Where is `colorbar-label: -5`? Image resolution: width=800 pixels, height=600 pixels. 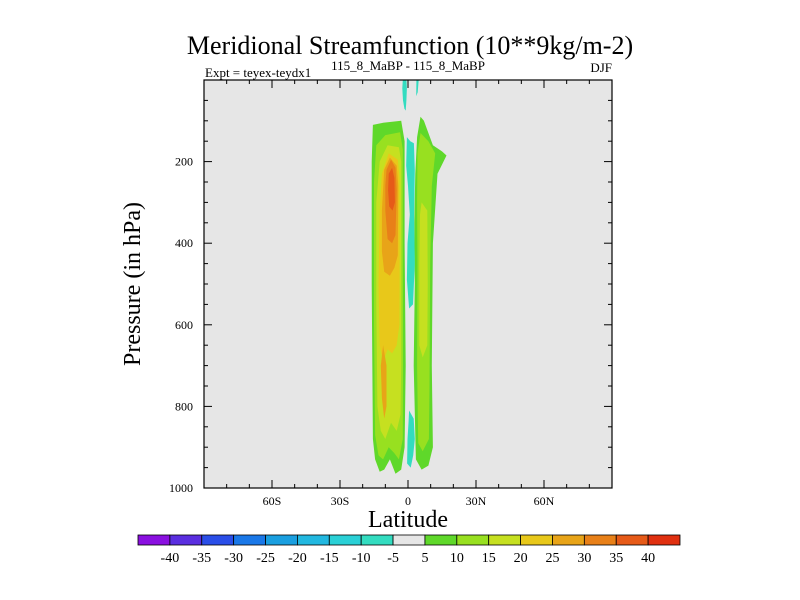 colorbar-label: -5 is located at coordinates (393, 558).